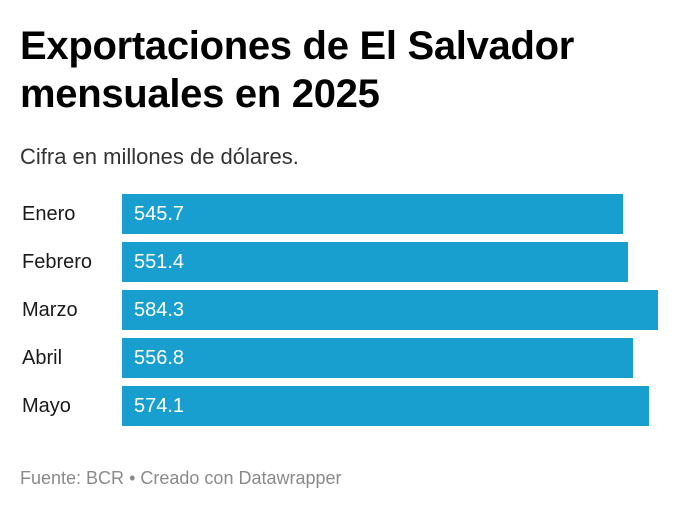 This screenshot has height=512, width=680. Describe the element at coordinates (50, 310) in the screenshot. I see `category-label: Marzo` at that location.